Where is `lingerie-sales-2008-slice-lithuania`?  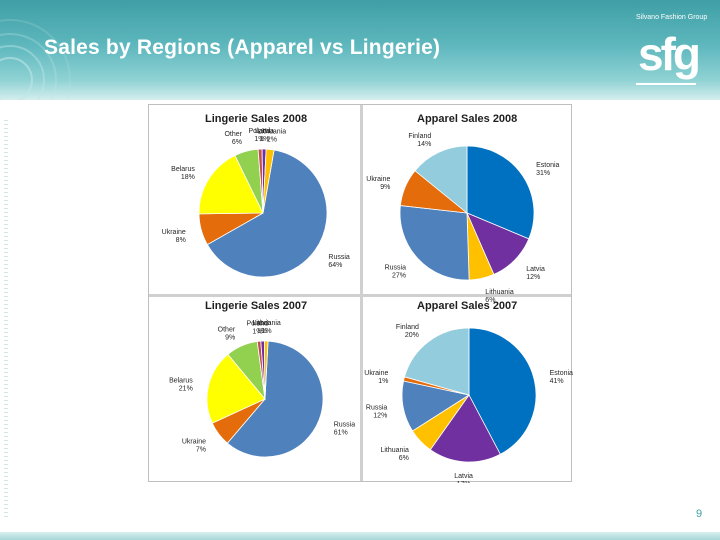
lingerie-sales-2008-slice-lithuania is located at coordinates (268, 181).